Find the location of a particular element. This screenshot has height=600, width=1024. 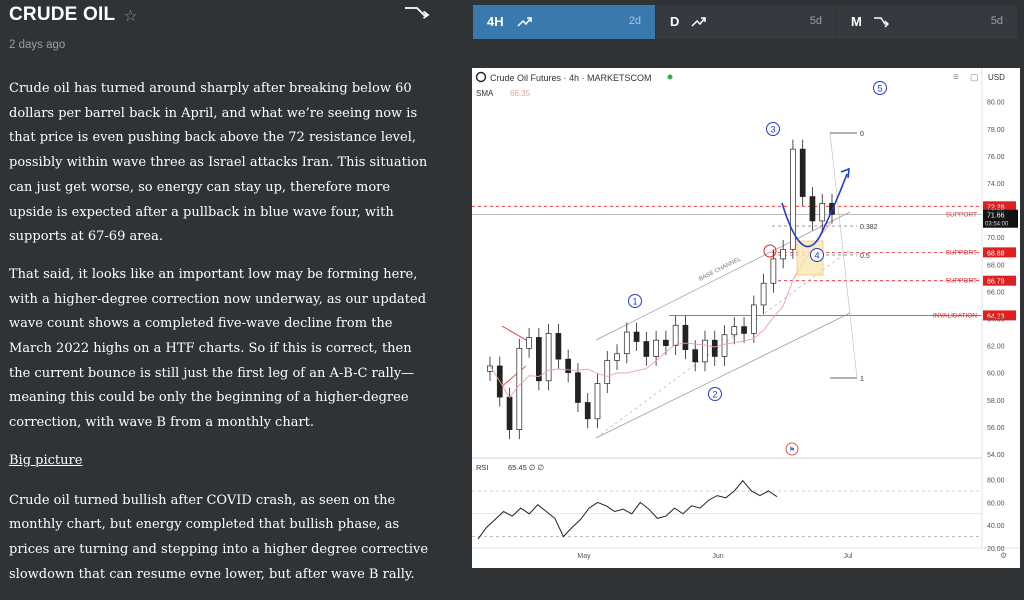

rsi-tick-label: 80.00 is located at coordinates (996, 481).